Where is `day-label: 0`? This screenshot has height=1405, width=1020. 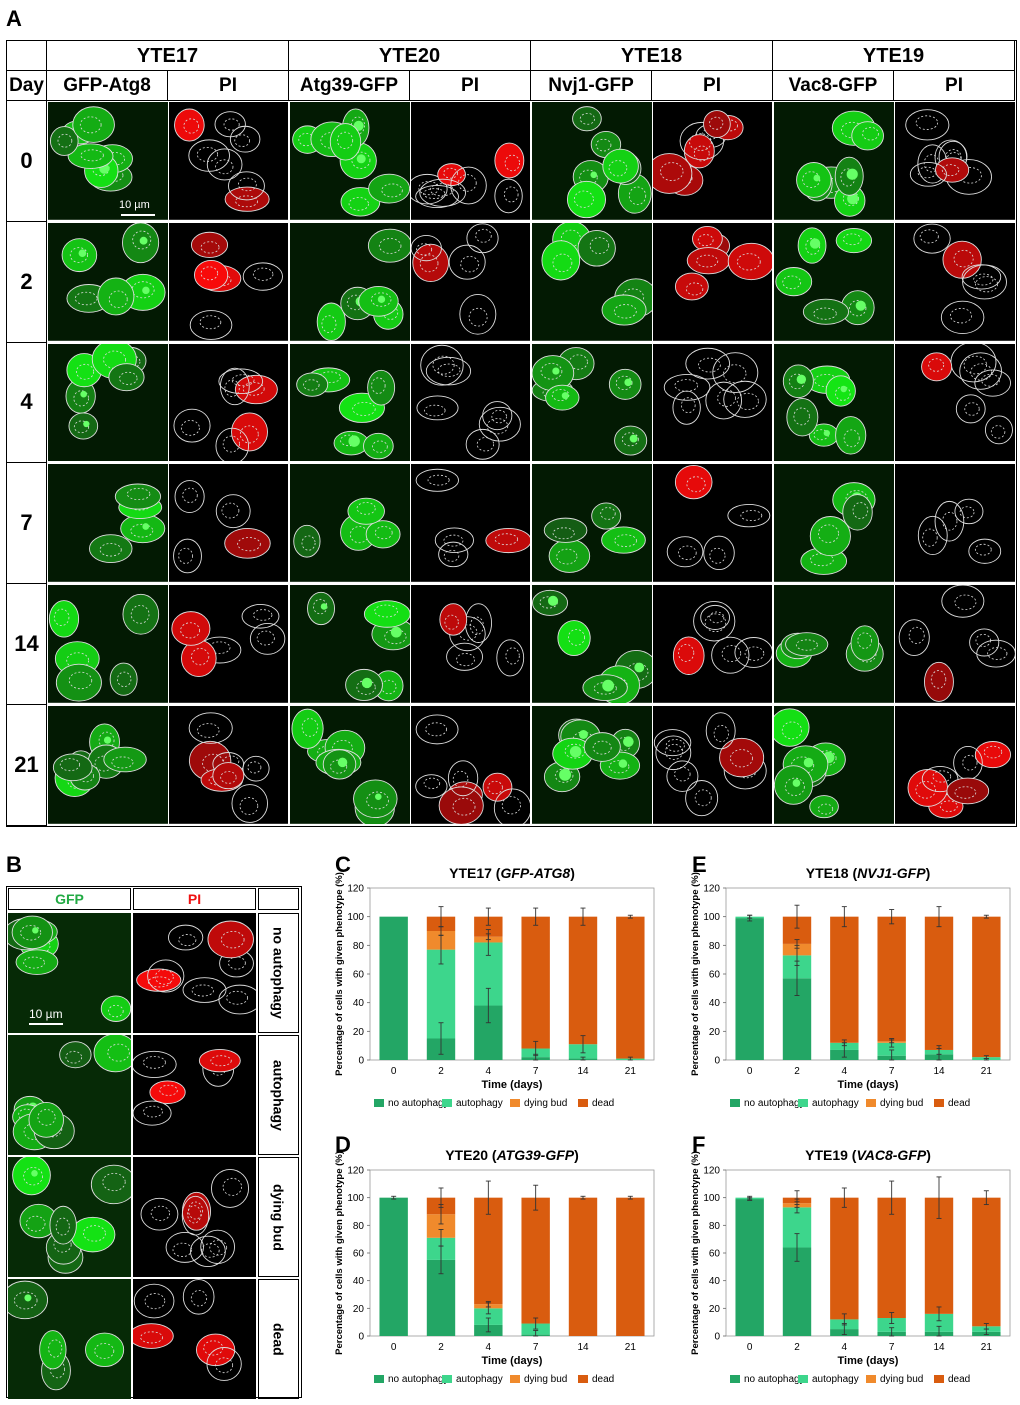 day-label: 0 is located at coordinates (27, 161).